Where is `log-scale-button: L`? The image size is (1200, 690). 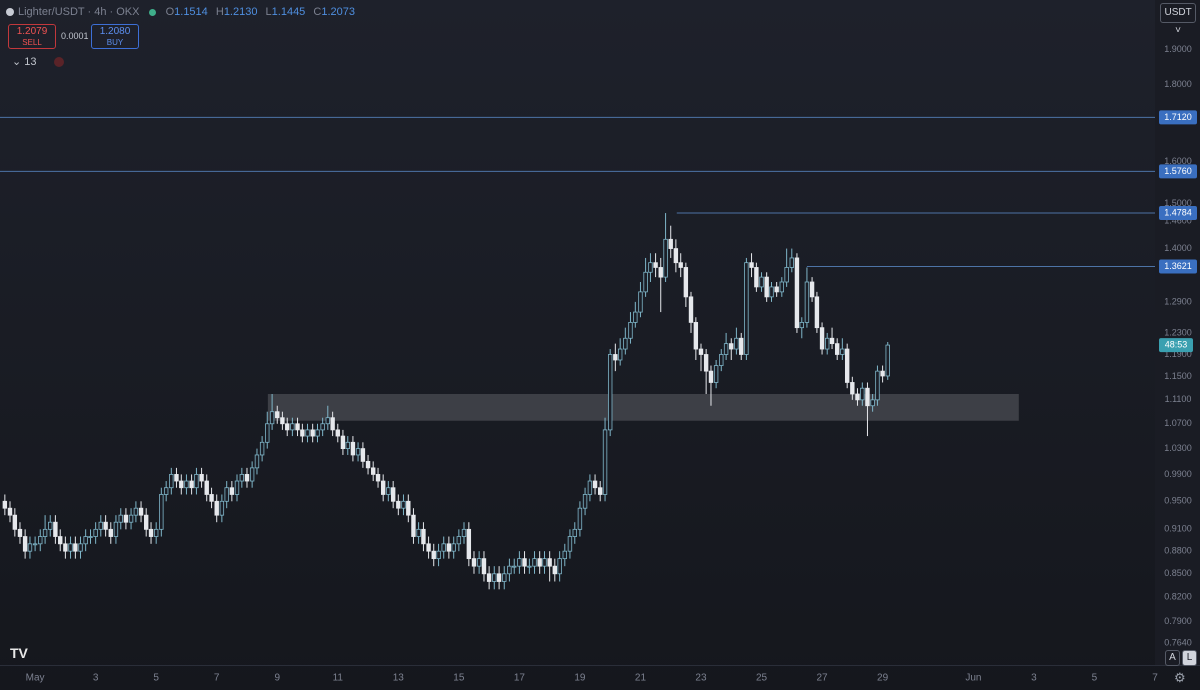 log-scale-button: L is located at coordinates (1189, 658).